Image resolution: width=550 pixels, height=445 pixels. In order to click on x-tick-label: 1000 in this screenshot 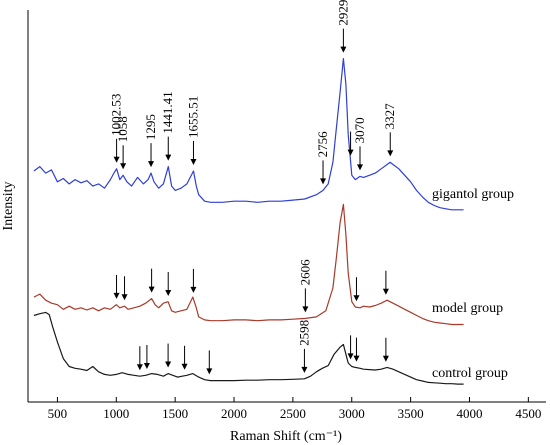, I will do `click(116, 413)`.